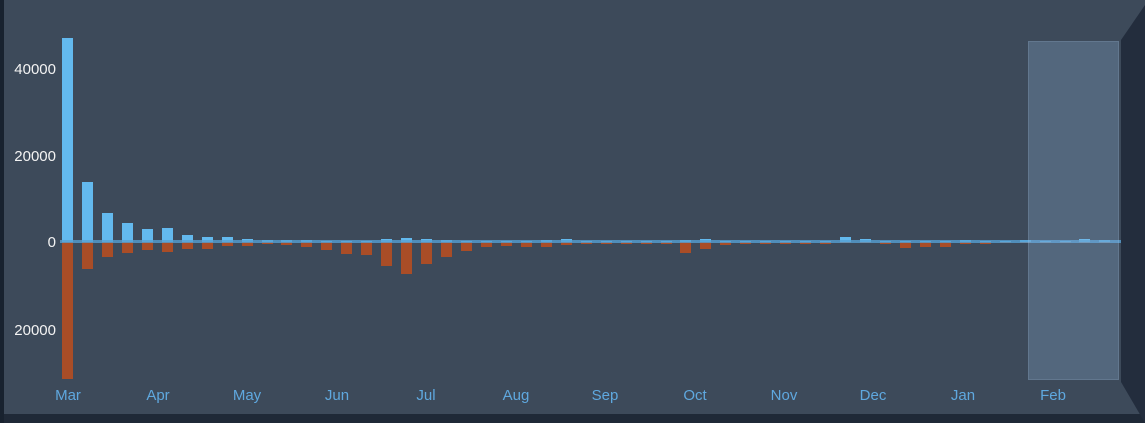  What do you see at coordinates (1053, 395) in the screenshot?
I see `x-tick-label-feb: Feb` at bounding box center [1053, 395].